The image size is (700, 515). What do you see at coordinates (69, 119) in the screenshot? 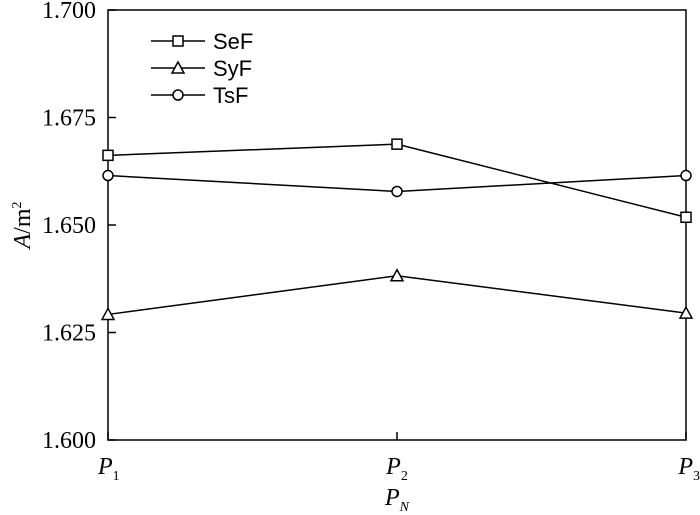
I see `y-tick-label: 1.675` at bounding box center [69, 119].